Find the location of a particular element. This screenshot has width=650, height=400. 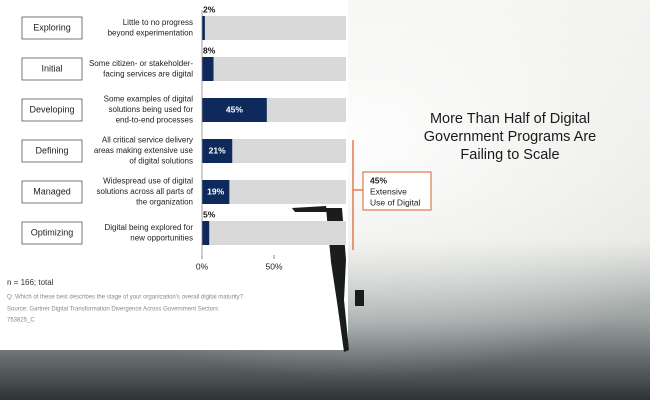

value-label: 5% is located at coordinates (209, 214).